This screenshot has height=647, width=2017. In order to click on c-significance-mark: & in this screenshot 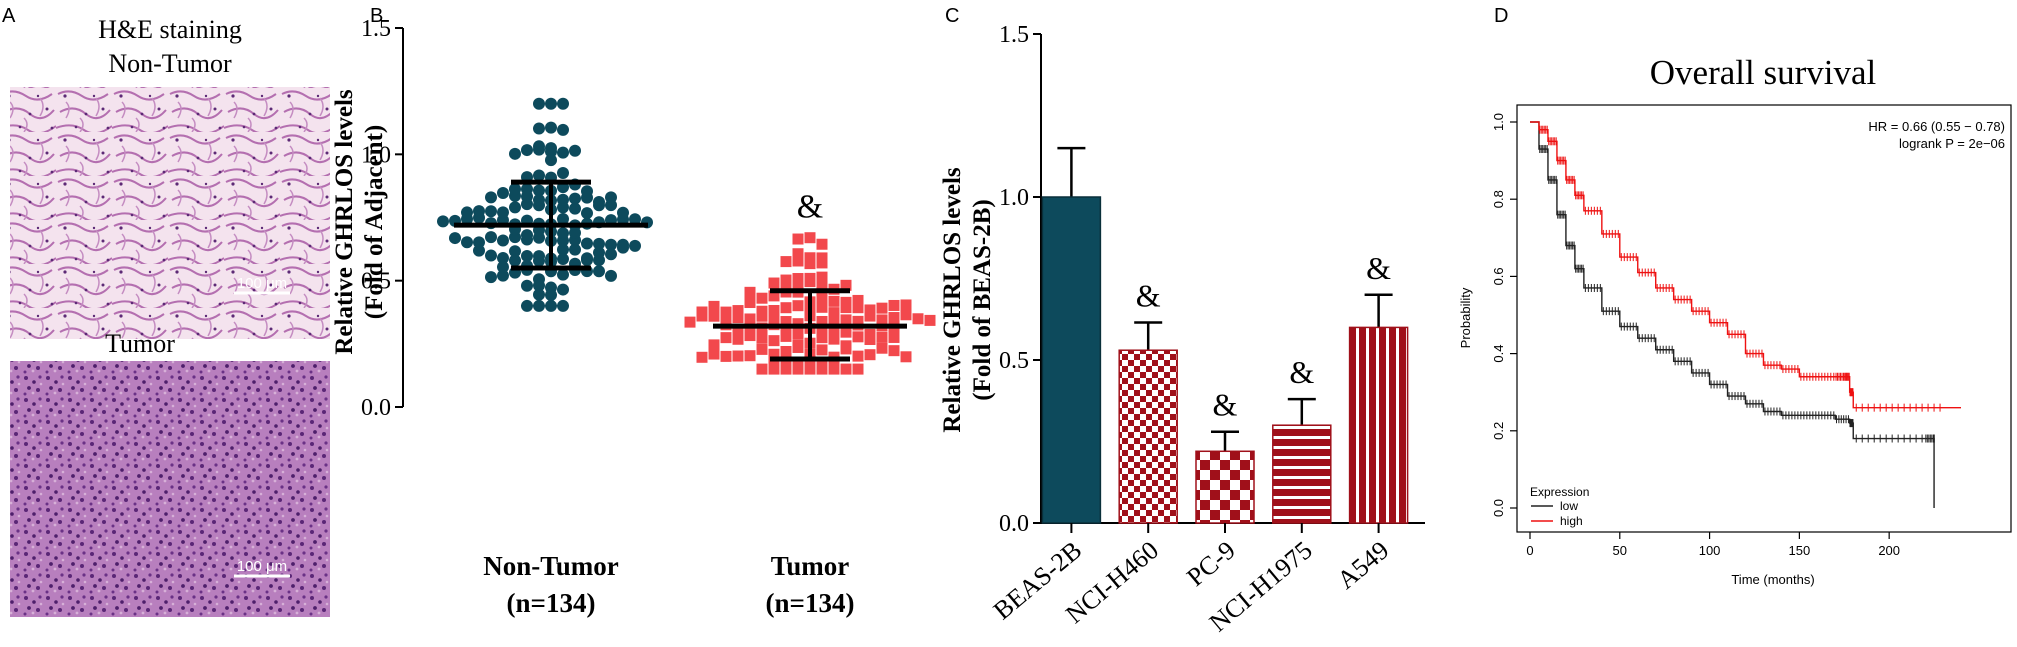, I will do `click(1225, 405)`.